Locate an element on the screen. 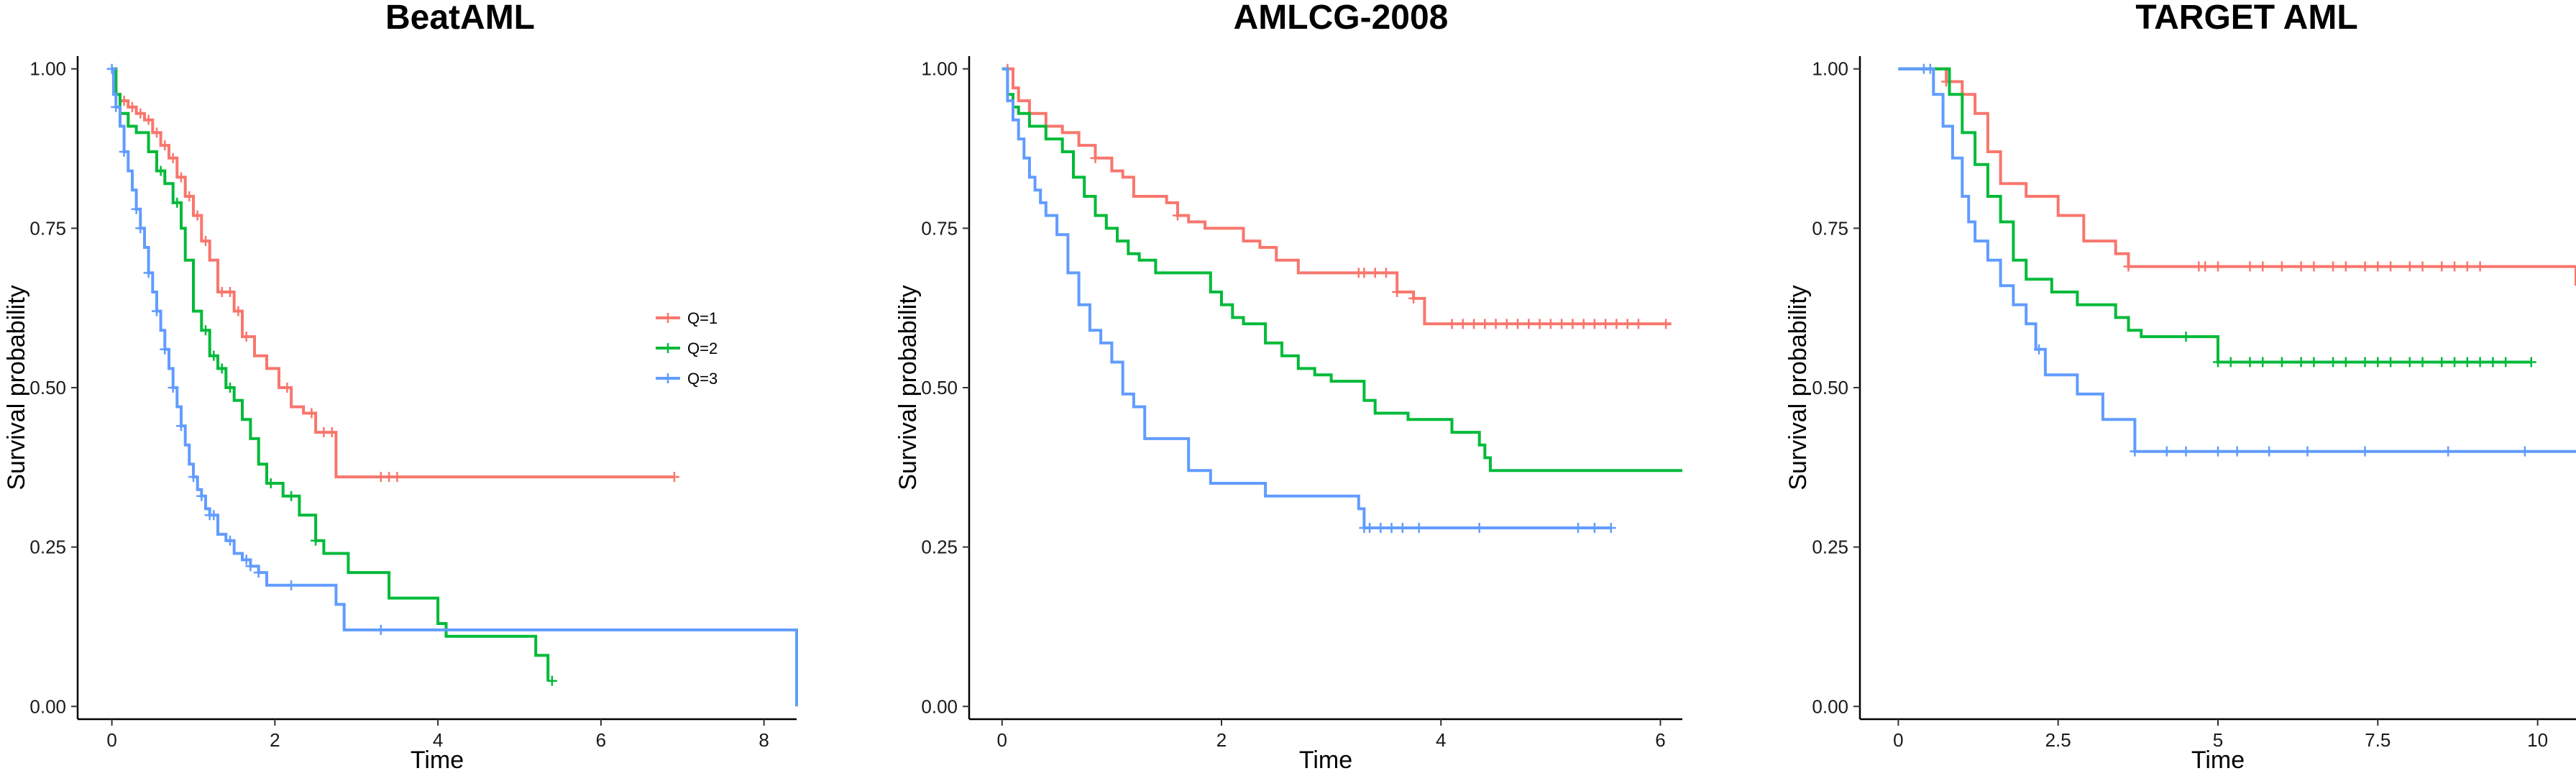 This screenshot has width=2576, height=776. legend: Q=1 Q=2 Q=3 is located at coordinates (687, 348).